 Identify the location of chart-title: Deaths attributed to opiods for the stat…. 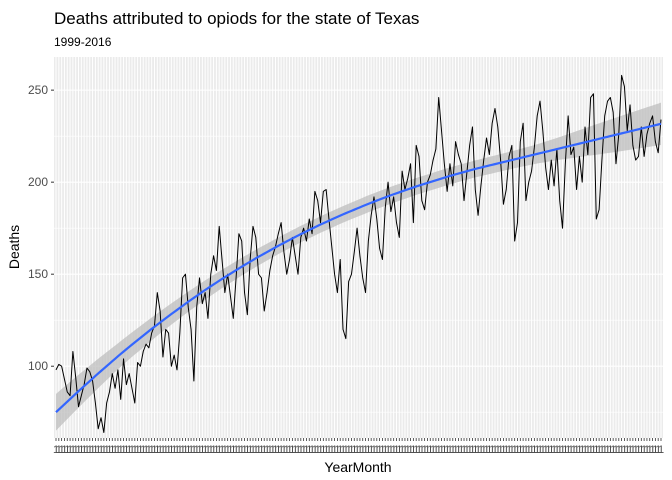
(236, 18).